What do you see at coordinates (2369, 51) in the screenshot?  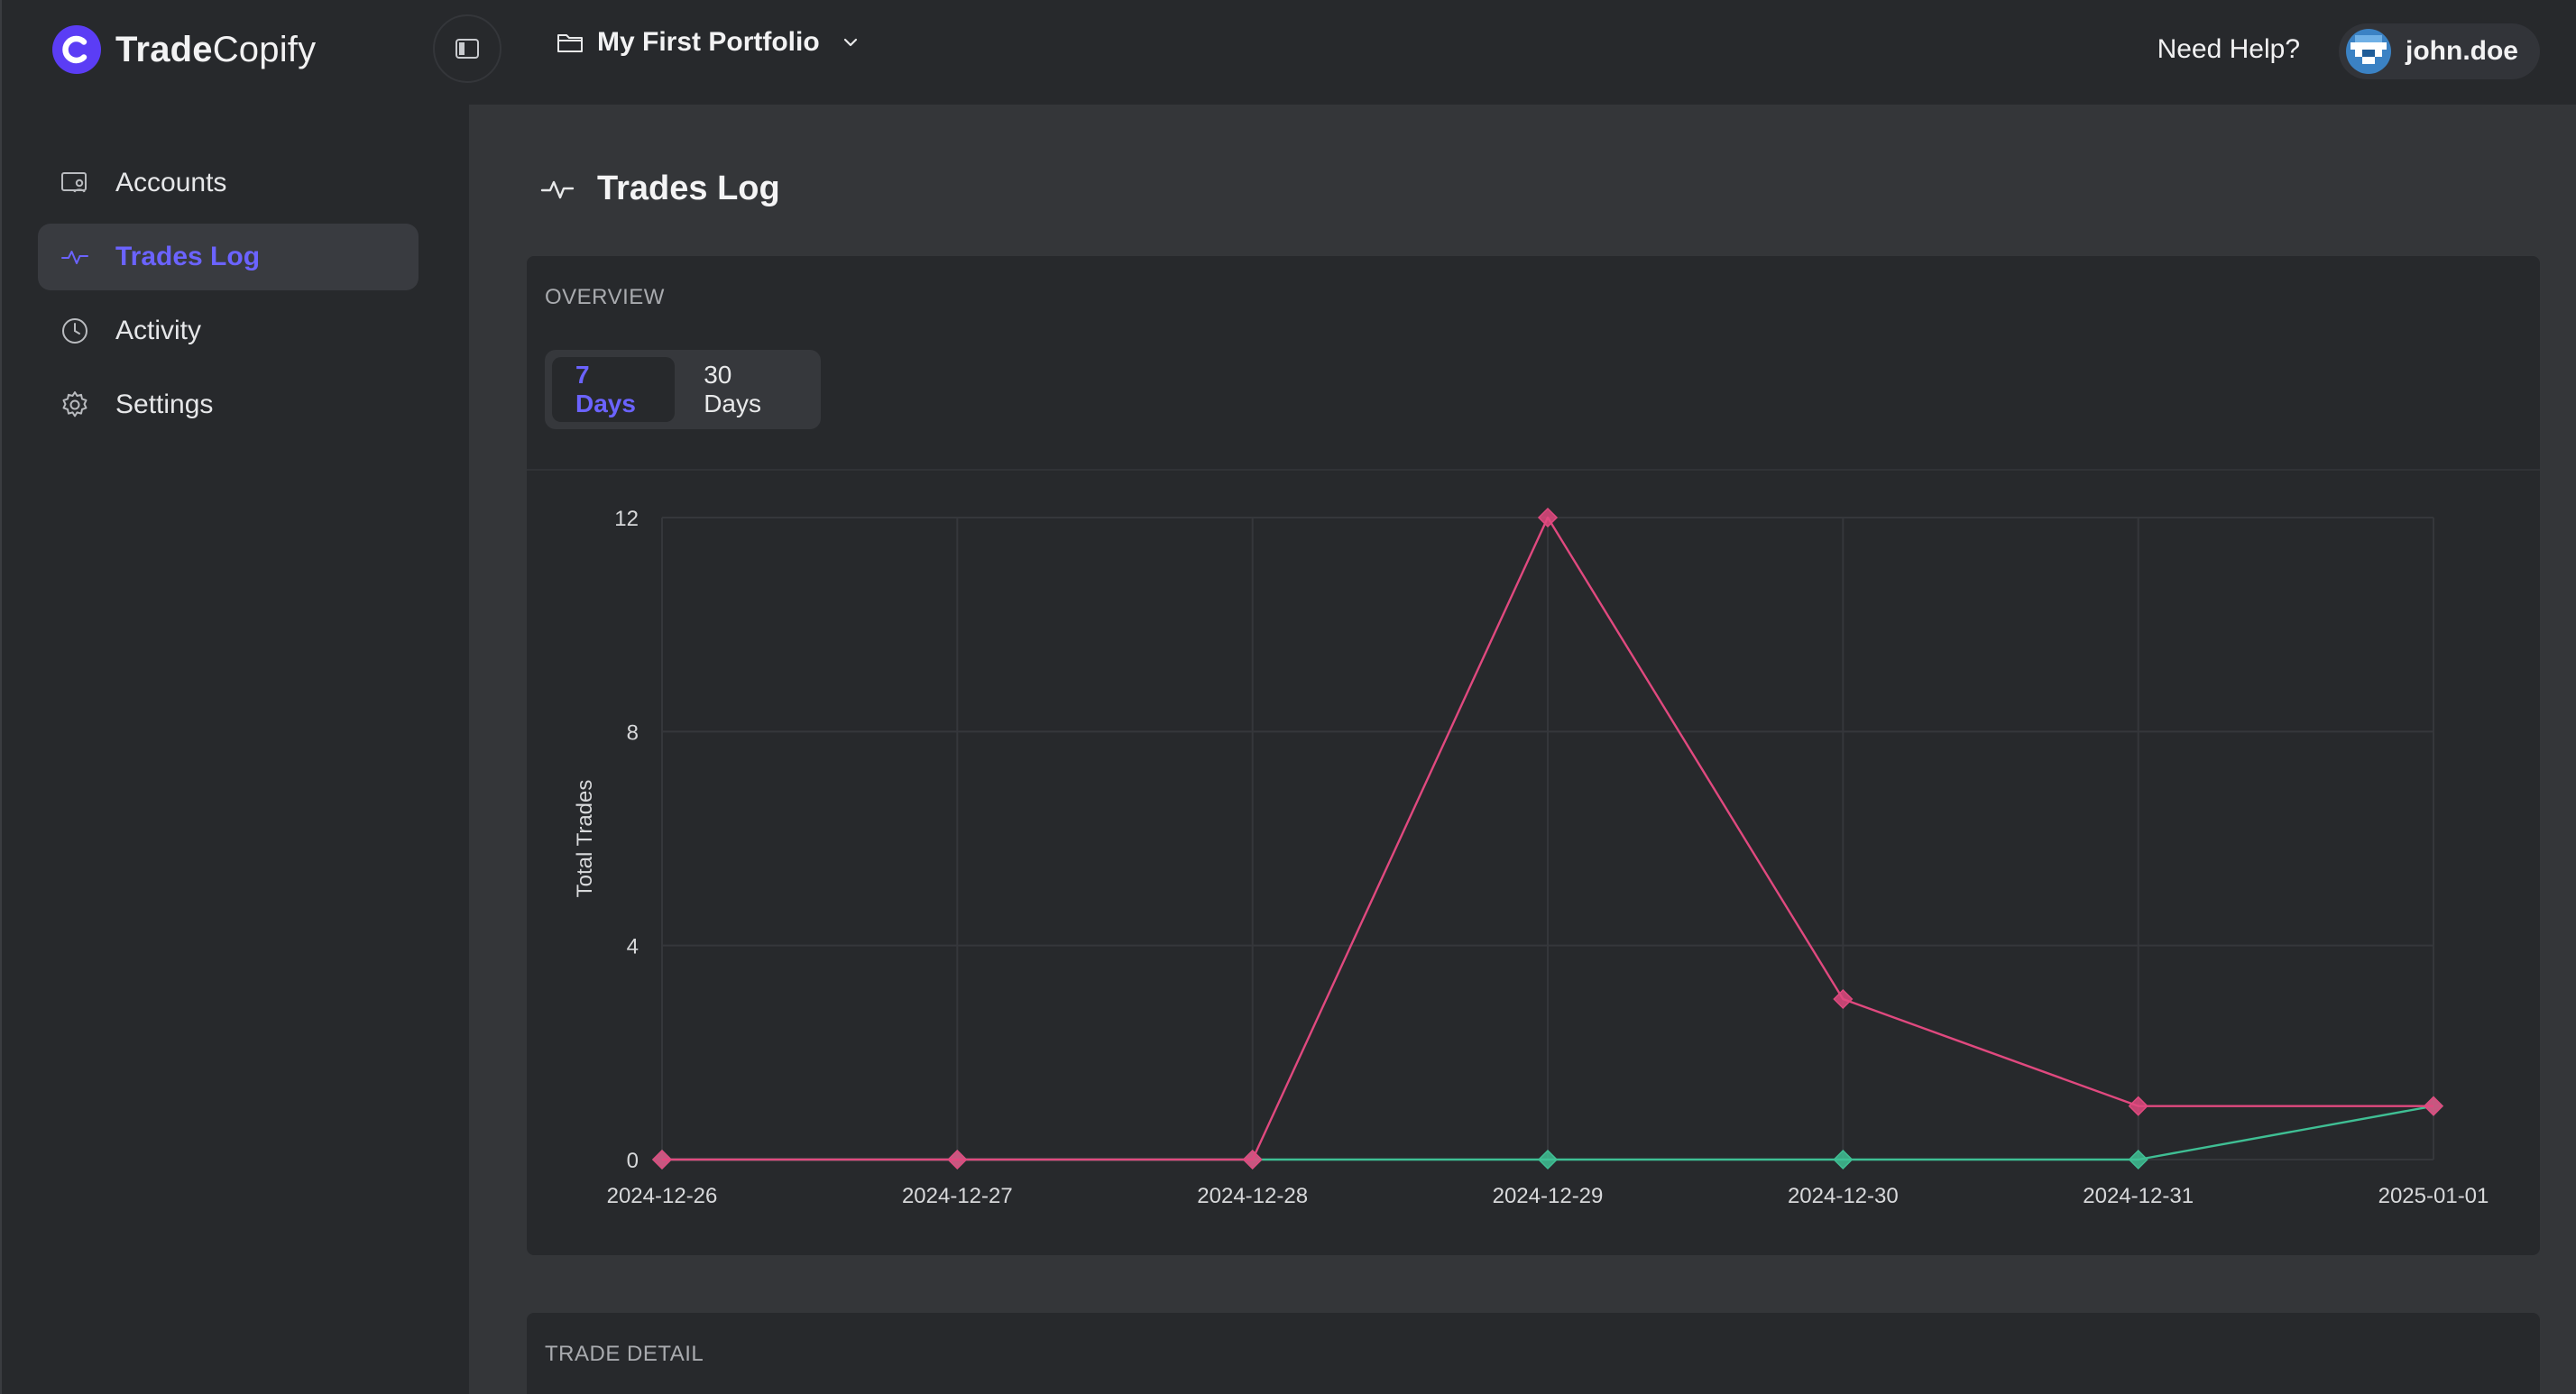 I see `avatar` at bounding box center [2369, 51].